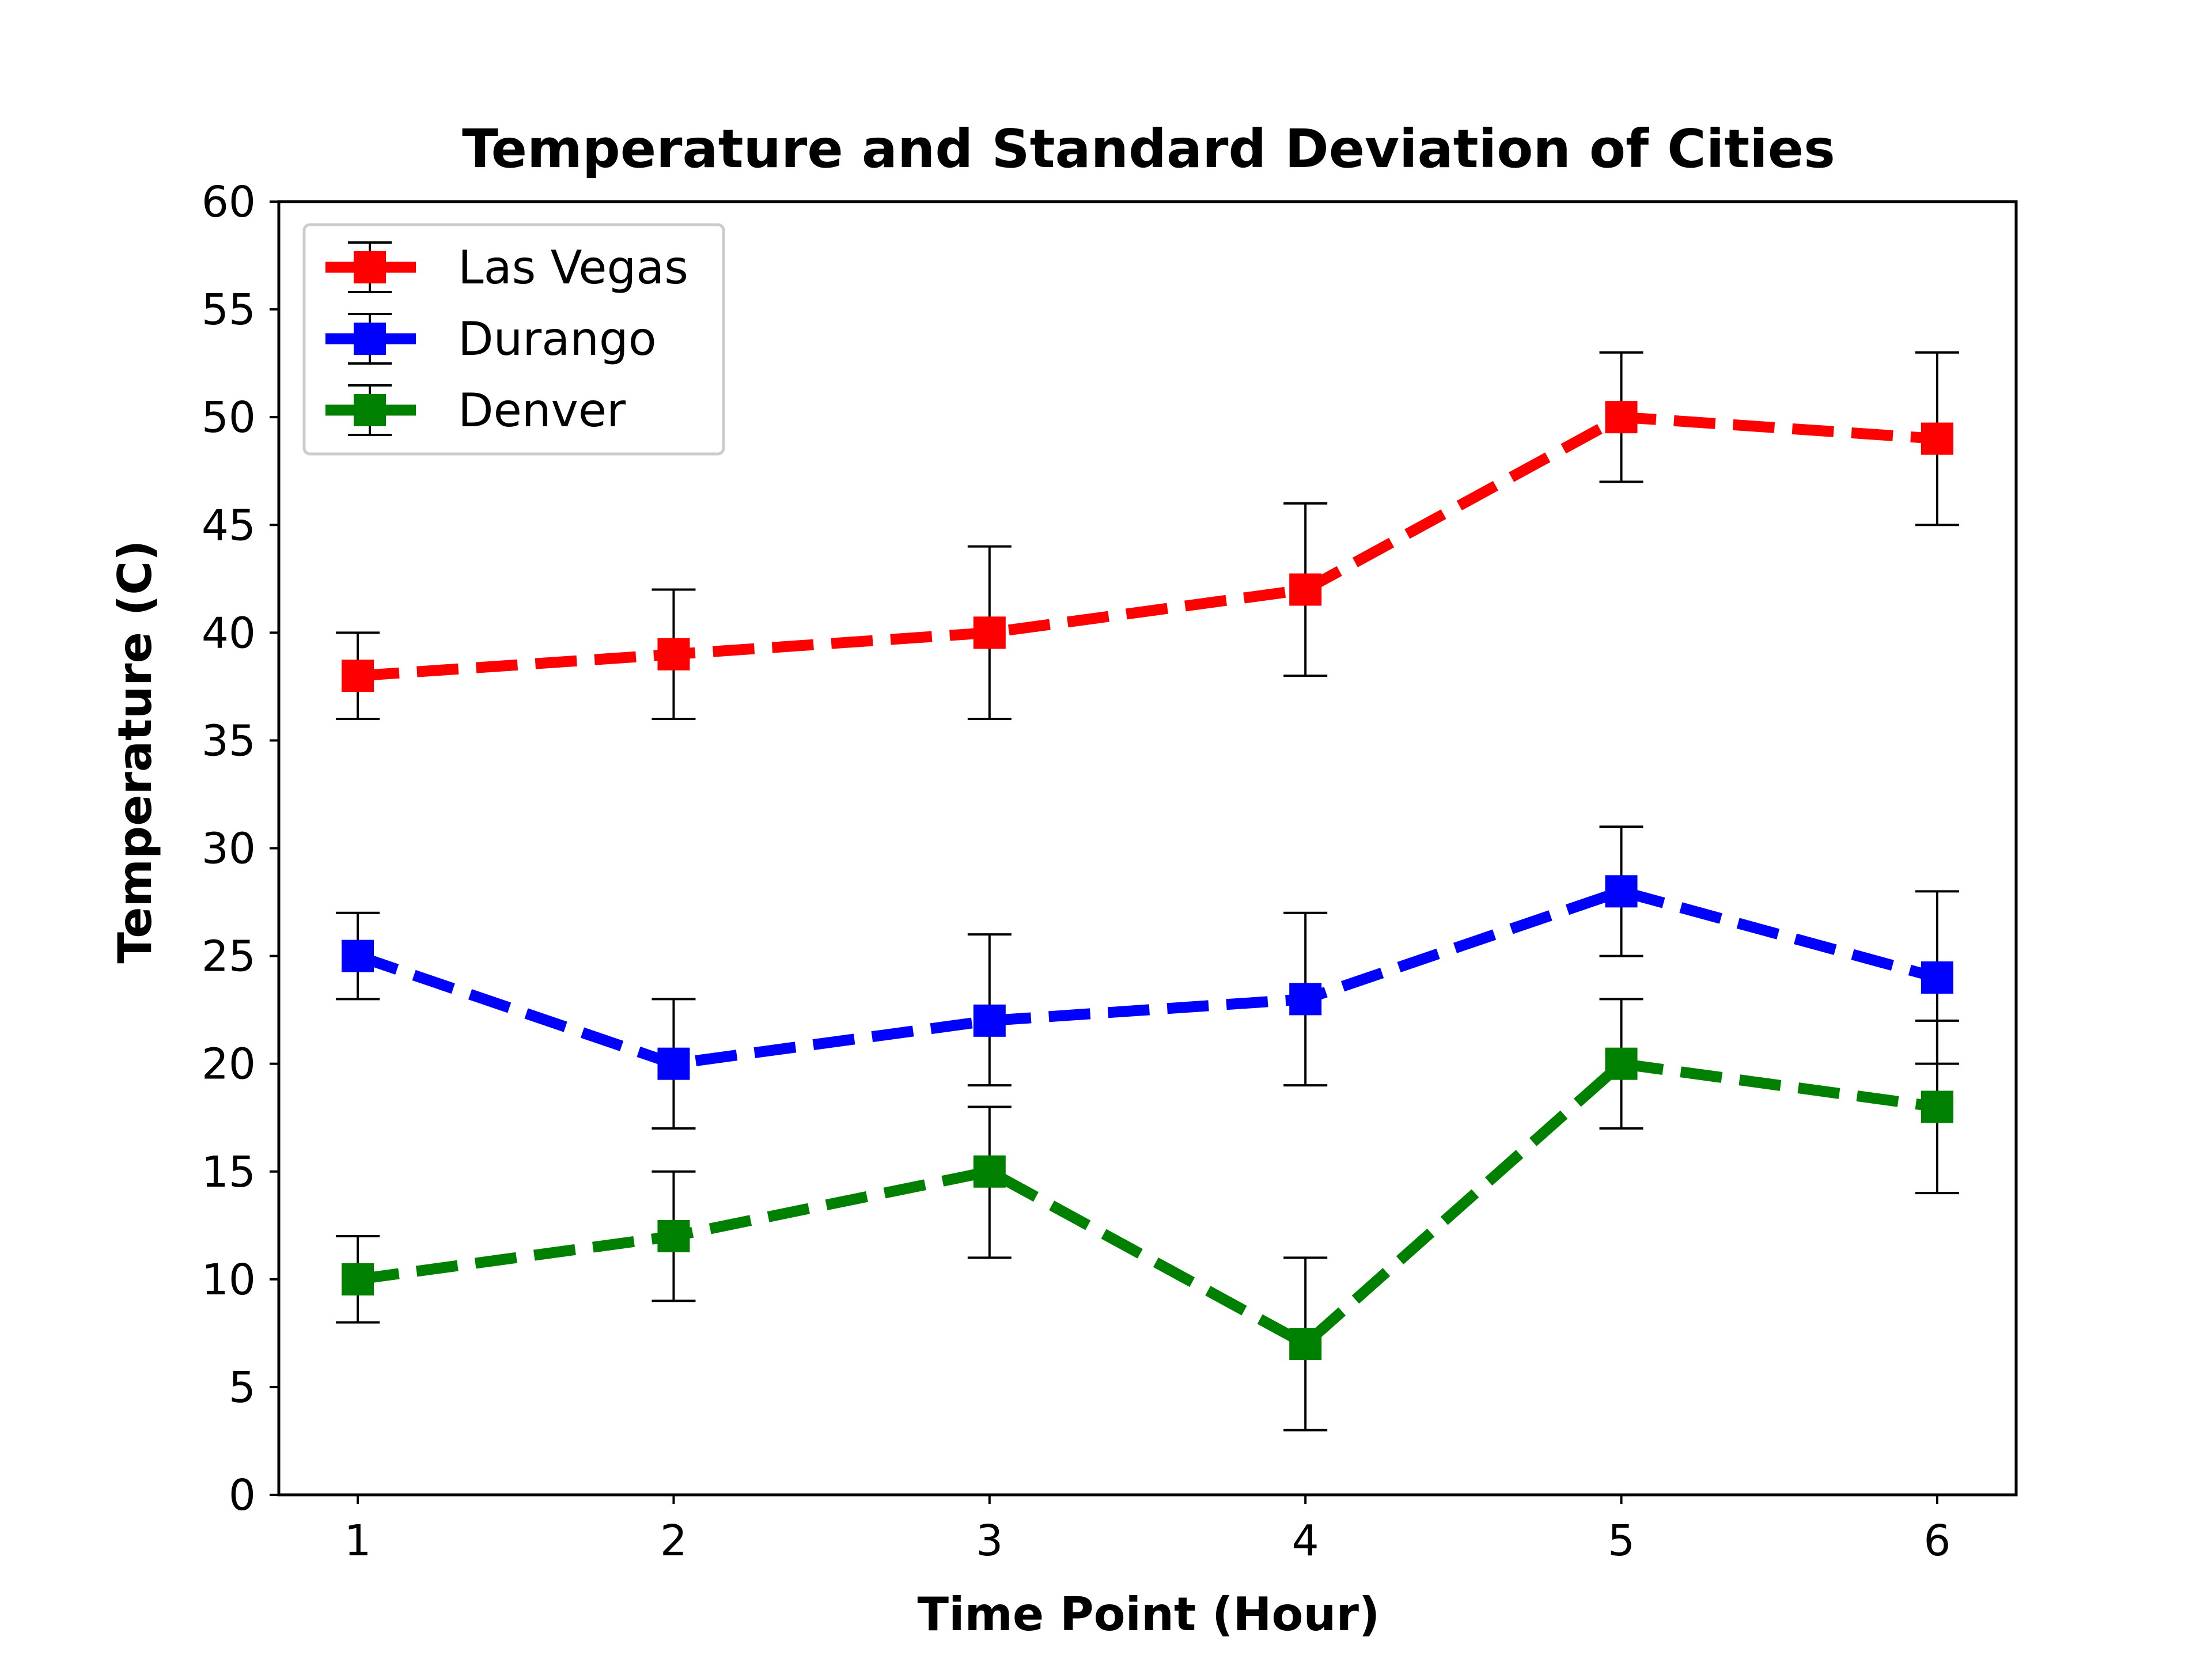  I want to click on legend-label: Denver, so click(542, 410).